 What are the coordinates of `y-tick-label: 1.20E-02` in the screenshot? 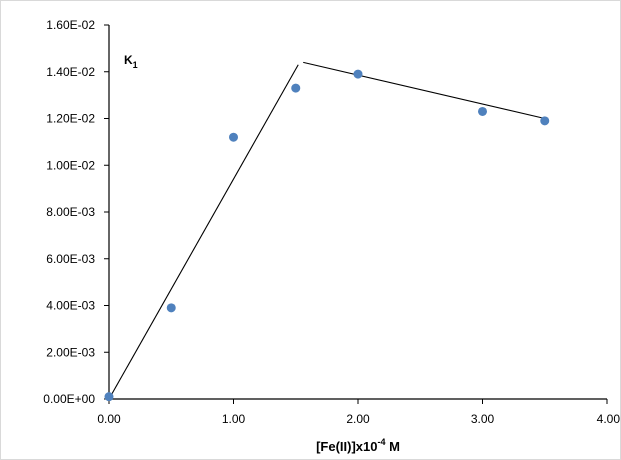 It's located at (70, 119).